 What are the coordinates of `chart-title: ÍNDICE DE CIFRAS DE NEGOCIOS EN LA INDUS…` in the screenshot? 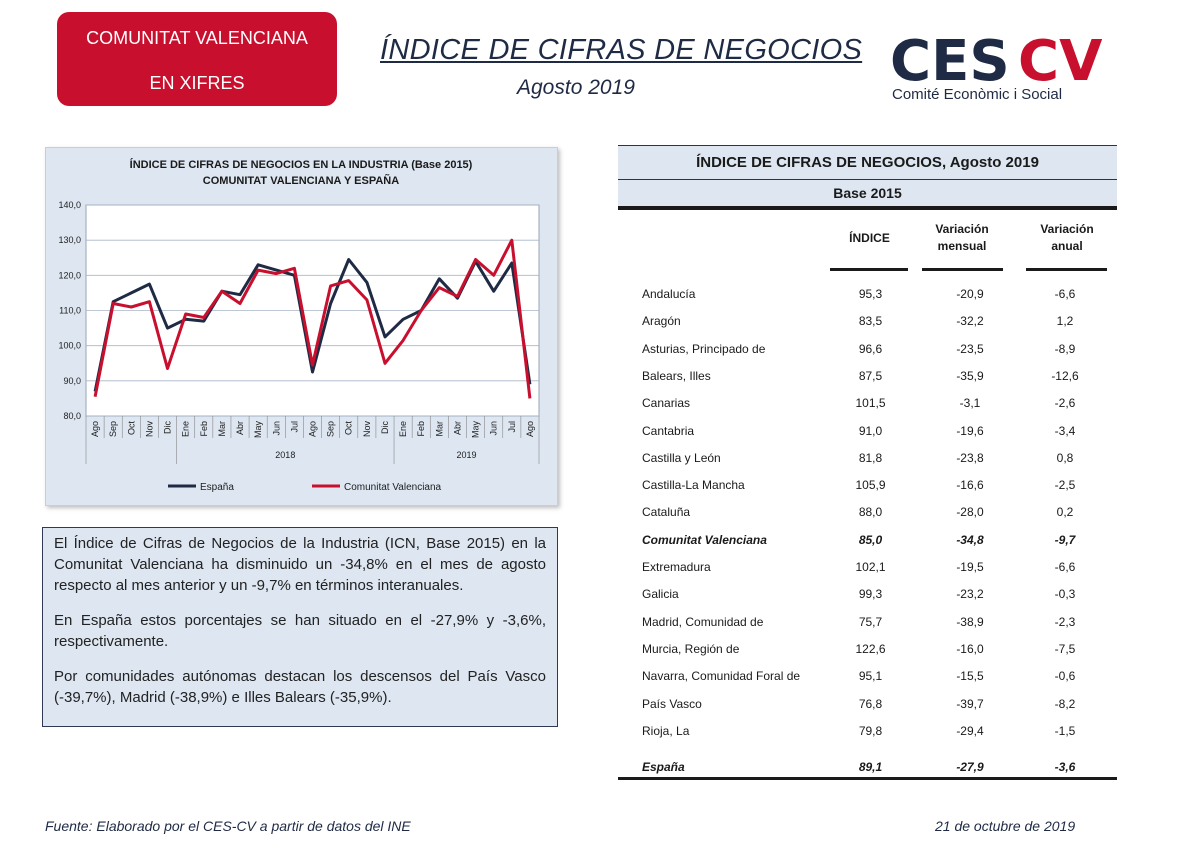 It's located at (301, 164).